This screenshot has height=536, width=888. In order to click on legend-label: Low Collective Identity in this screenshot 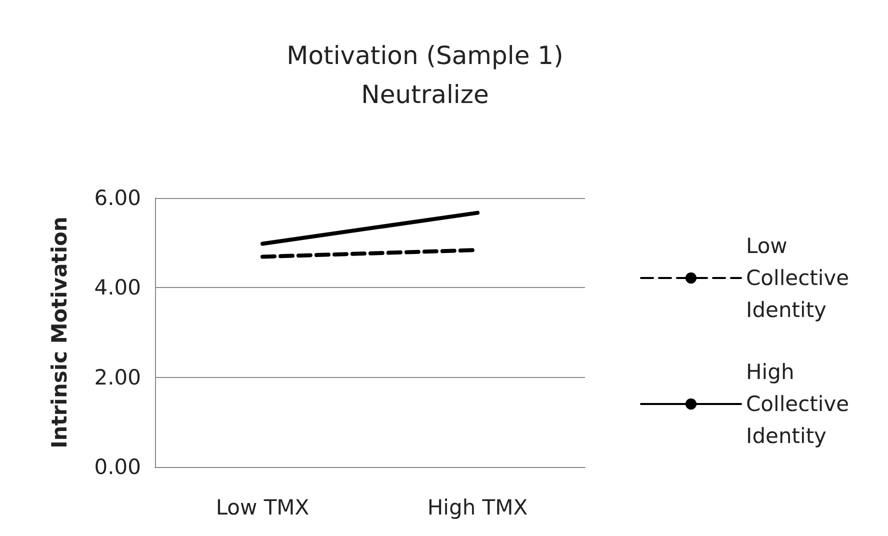, I will do `click(801, 278)`.